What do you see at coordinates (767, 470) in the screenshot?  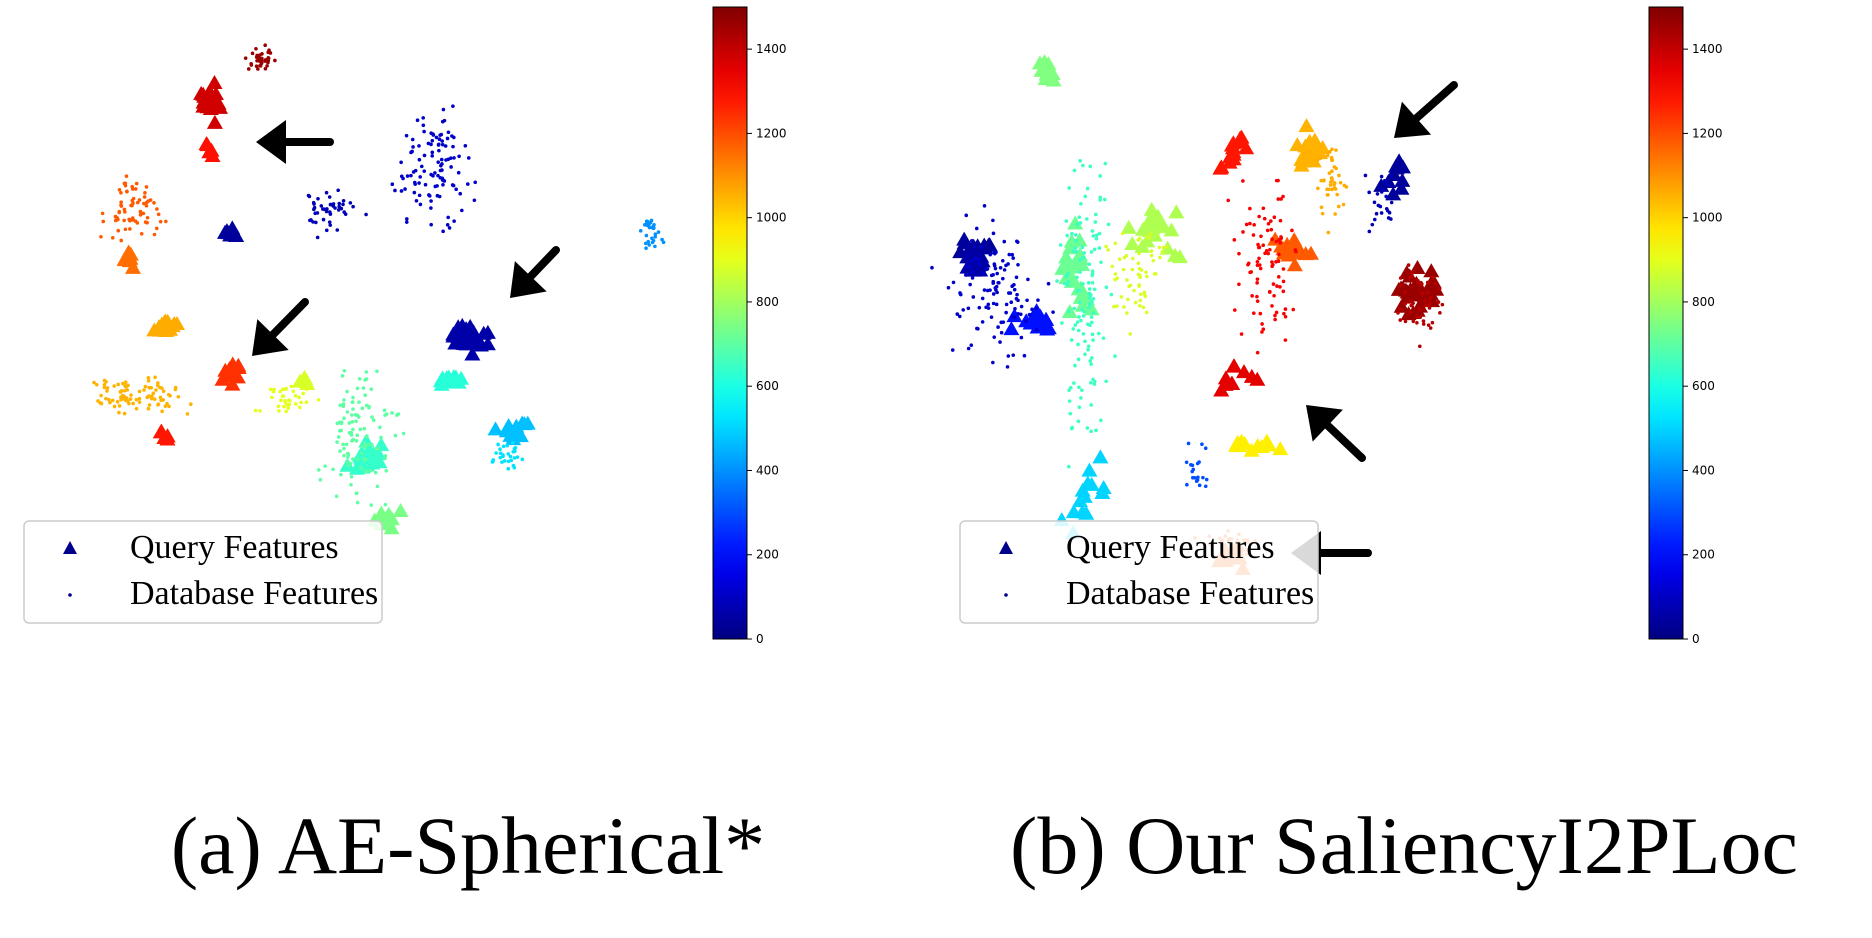 I see `colorbar-tick-label: 400` at bounding box center [767, 470].